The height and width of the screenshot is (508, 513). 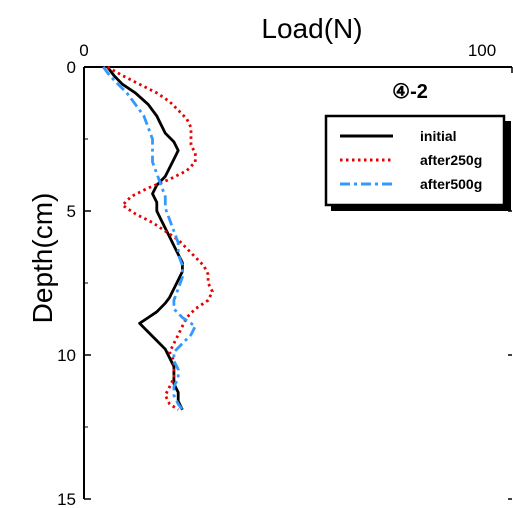 What do you see at coordinates (66, 499) in the screenshot?
I see `y-tick-label-3: 15` at bounding box center [66, 499].